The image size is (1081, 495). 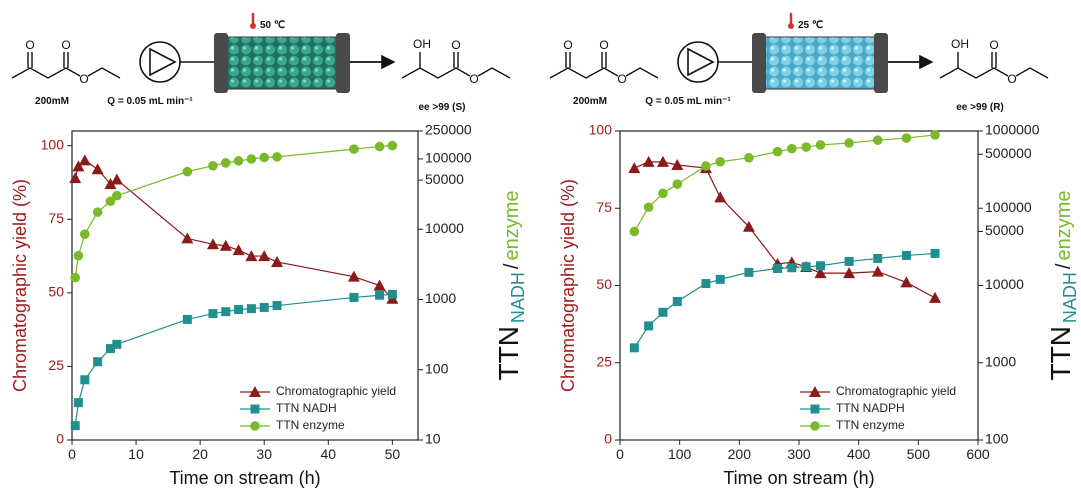 What do you see at coordinates (448, 130) in the screenshot?
I see `y2-tick-label: 250000` at bounding box center [448, 130].